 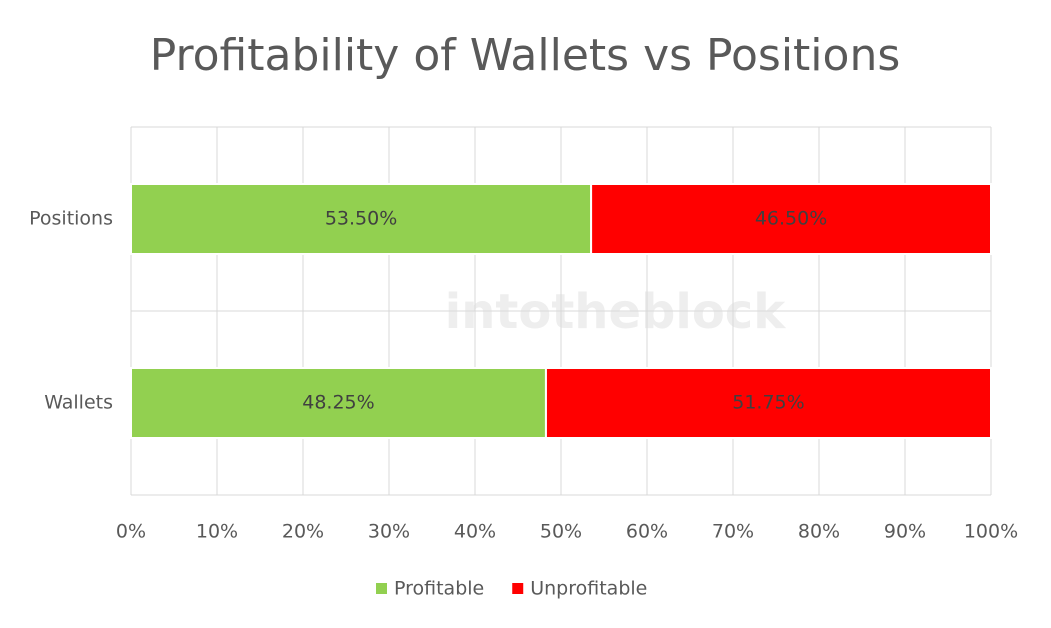 I want to click on data-label: 46.50%, so click(x=791, y=219).